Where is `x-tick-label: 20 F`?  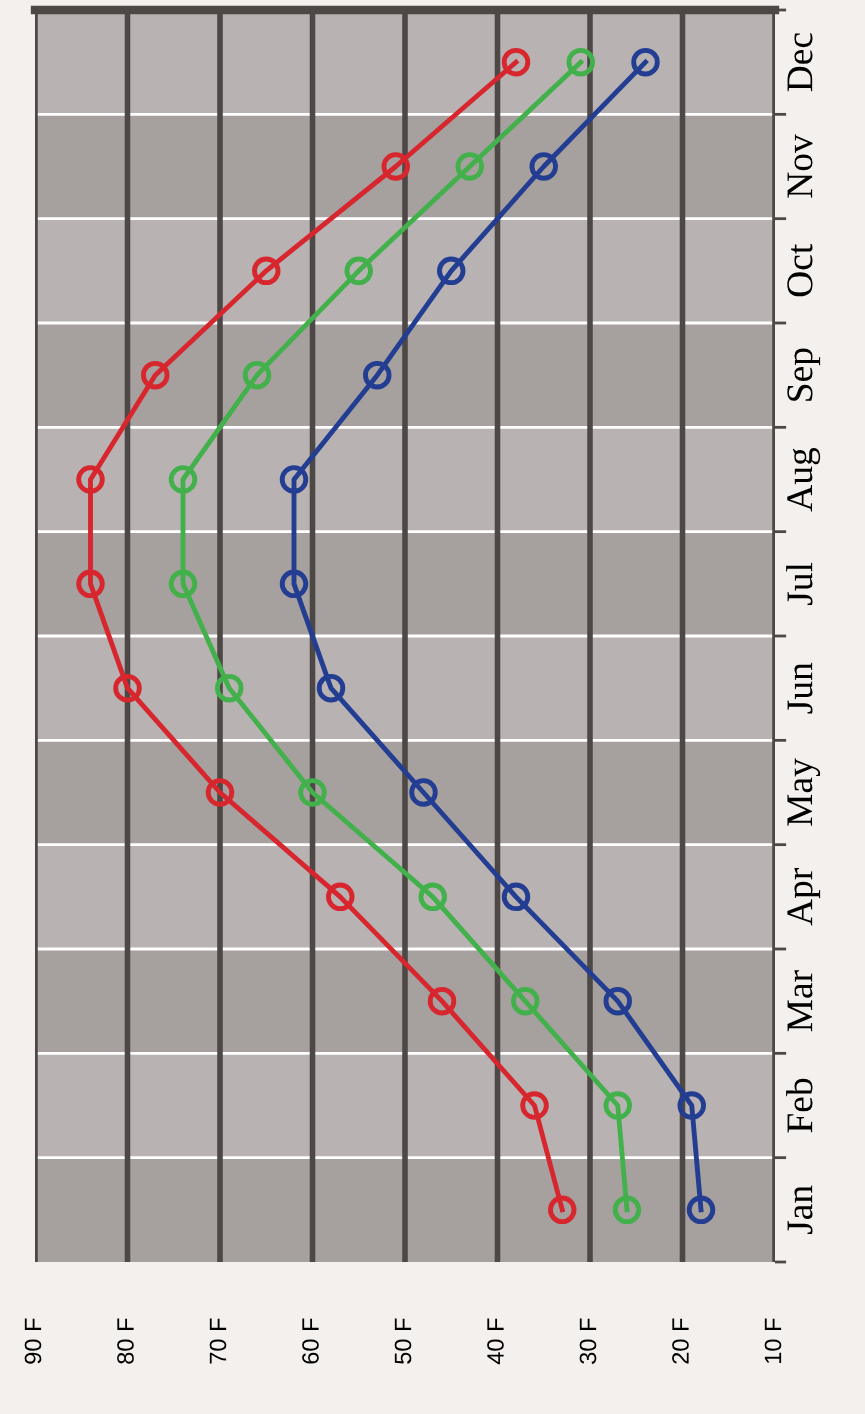 x-tick-label: 20 F is located at coordinates (680, 1341).